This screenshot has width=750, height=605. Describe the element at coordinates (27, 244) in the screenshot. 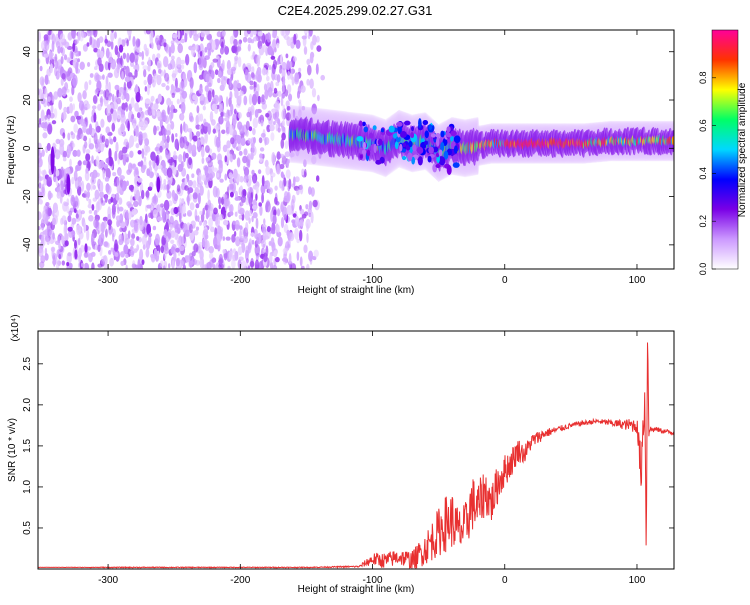

I see `y-tick-label: -40` at that location.